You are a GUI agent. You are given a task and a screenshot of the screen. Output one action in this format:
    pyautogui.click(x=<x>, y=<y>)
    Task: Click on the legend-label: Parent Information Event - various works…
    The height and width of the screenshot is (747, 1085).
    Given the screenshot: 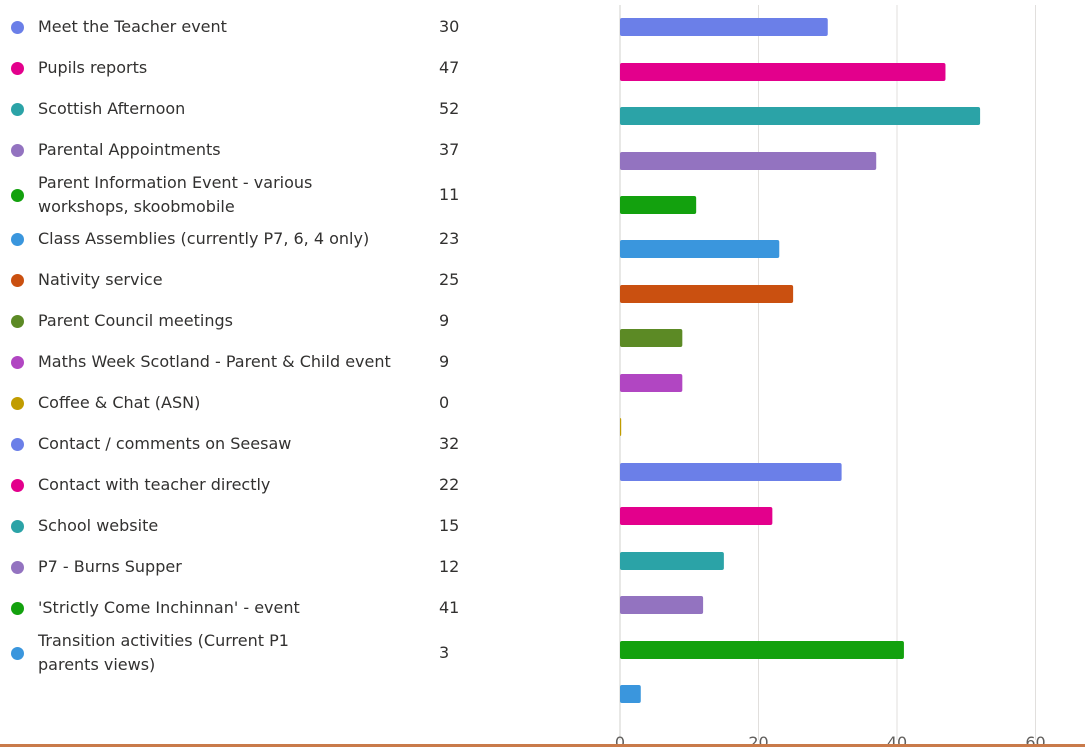 What is the action you would take?
    pyautogui.click(x=175, y=194)
    